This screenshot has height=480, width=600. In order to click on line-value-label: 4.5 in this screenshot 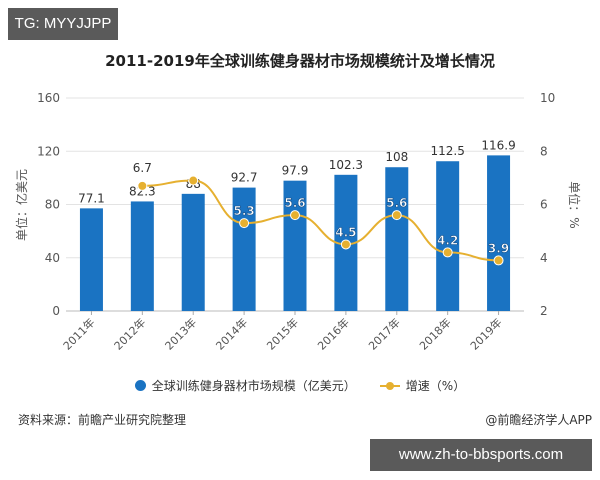, I will do `click(345, 232)`.